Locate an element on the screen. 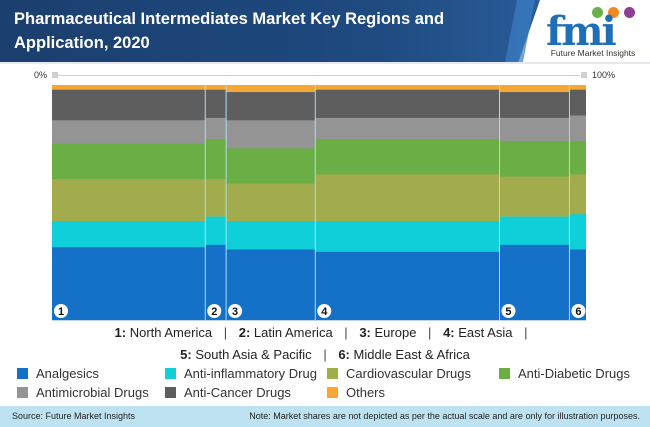 The width and height of the screenshot is (650, 427). segment-anti-diabetic-drugs-middle-east-africa is located at coordinates (577, 158).